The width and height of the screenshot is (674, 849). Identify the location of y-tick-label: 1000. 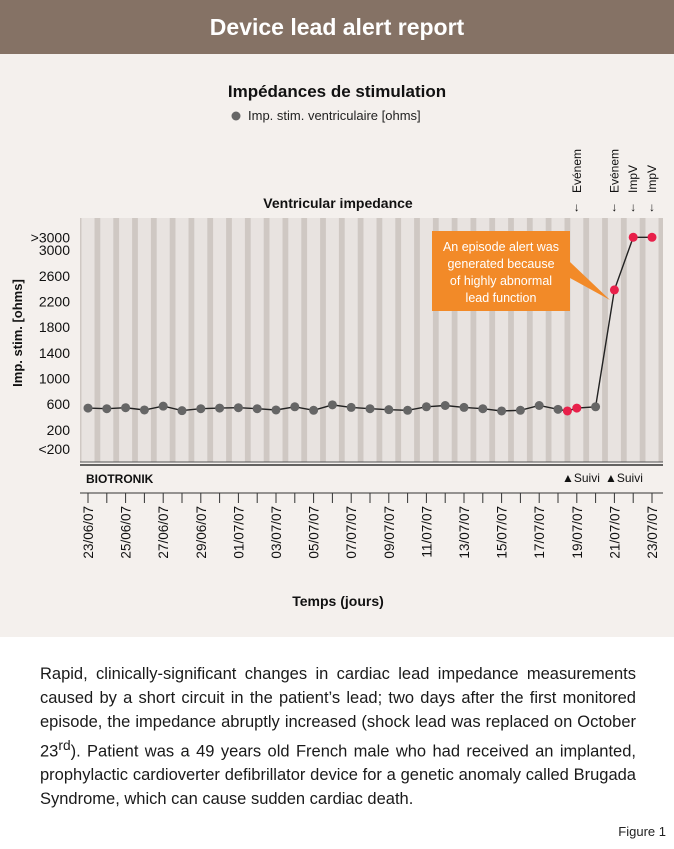
(54, 379).